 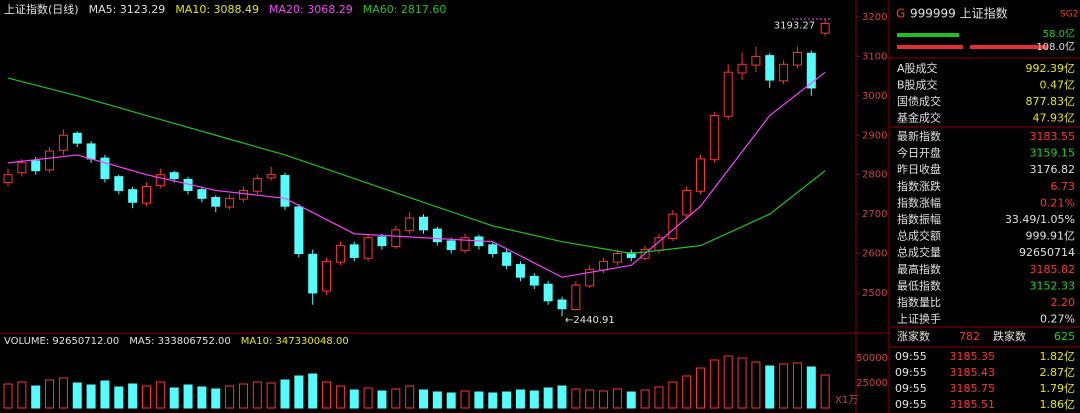 What do you see at coordinates (1053, 269) in the screenshot?
I see `row-value: 3185.82` at bounding box center [1053, 269].